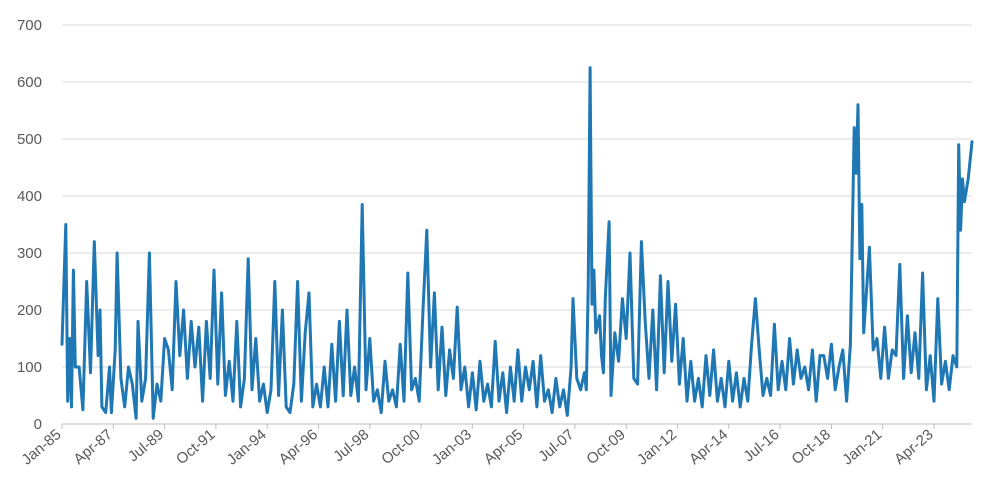 This screenshot has height=495, width=991. I want to click on x-tick-label: Jan-03, so click(452, 447).